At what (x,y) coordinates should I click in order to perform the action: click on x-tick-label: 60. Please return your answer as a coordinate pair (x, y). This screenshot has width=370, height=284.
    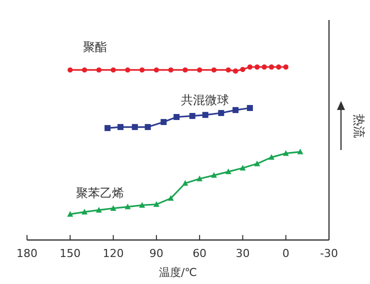
    Looking at the image, I should click on (199, 253).